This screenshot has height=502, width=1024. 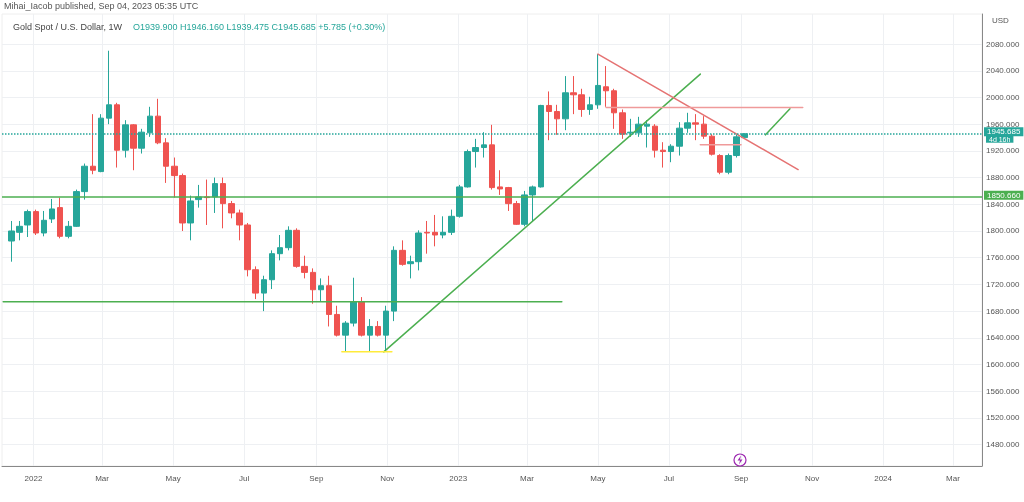 What do you see at coordinates (1003, 97) in the screenshot?
I see `y-tick-label: 2000.000` at bounding box center [1003, 97].